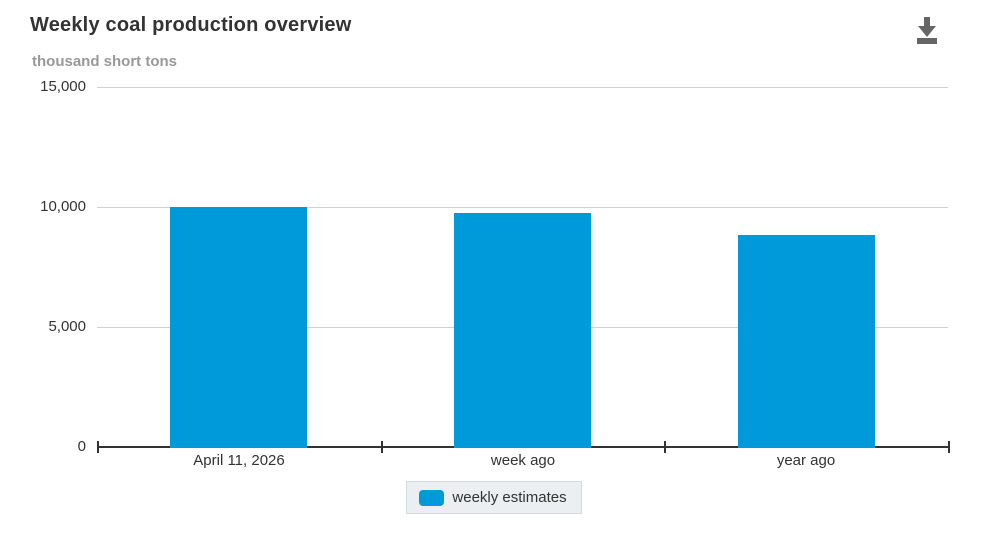  I want to click on y-axis-label: 5,000, so click(67, 326).